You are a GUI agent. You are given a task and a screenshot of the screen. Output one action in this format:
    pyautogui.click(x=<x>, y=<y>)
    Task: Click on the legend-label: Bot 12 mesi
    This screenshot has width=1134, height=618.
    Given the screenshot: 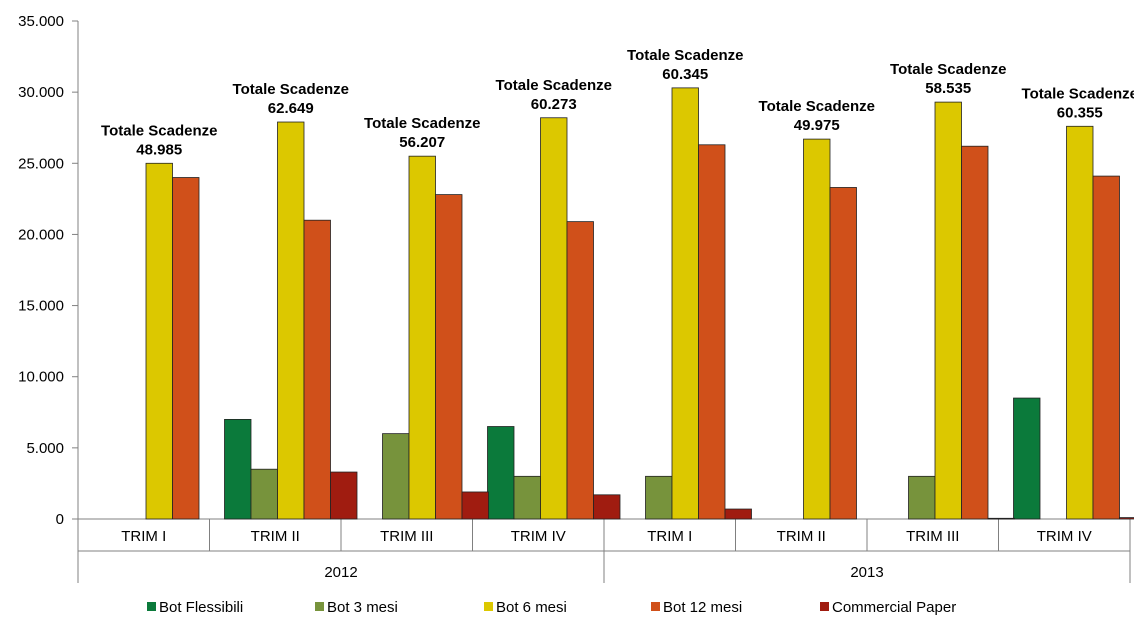 What is the action you would take?
    pyautogui.click(x=702, y=607)
    